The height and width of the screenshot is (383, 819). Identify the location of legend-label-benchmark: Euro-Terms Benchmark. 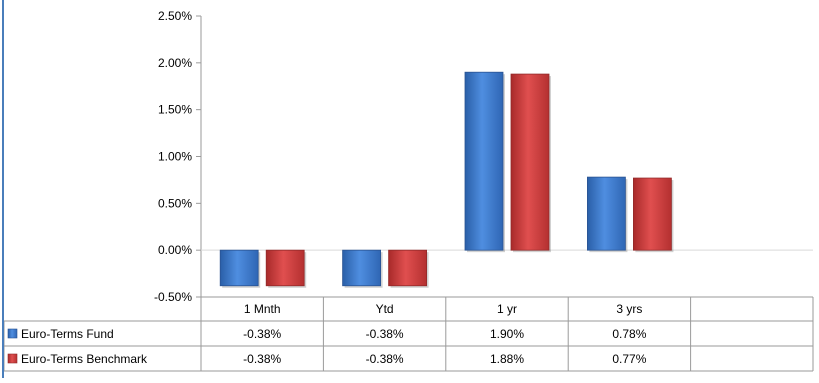
(84, 359).